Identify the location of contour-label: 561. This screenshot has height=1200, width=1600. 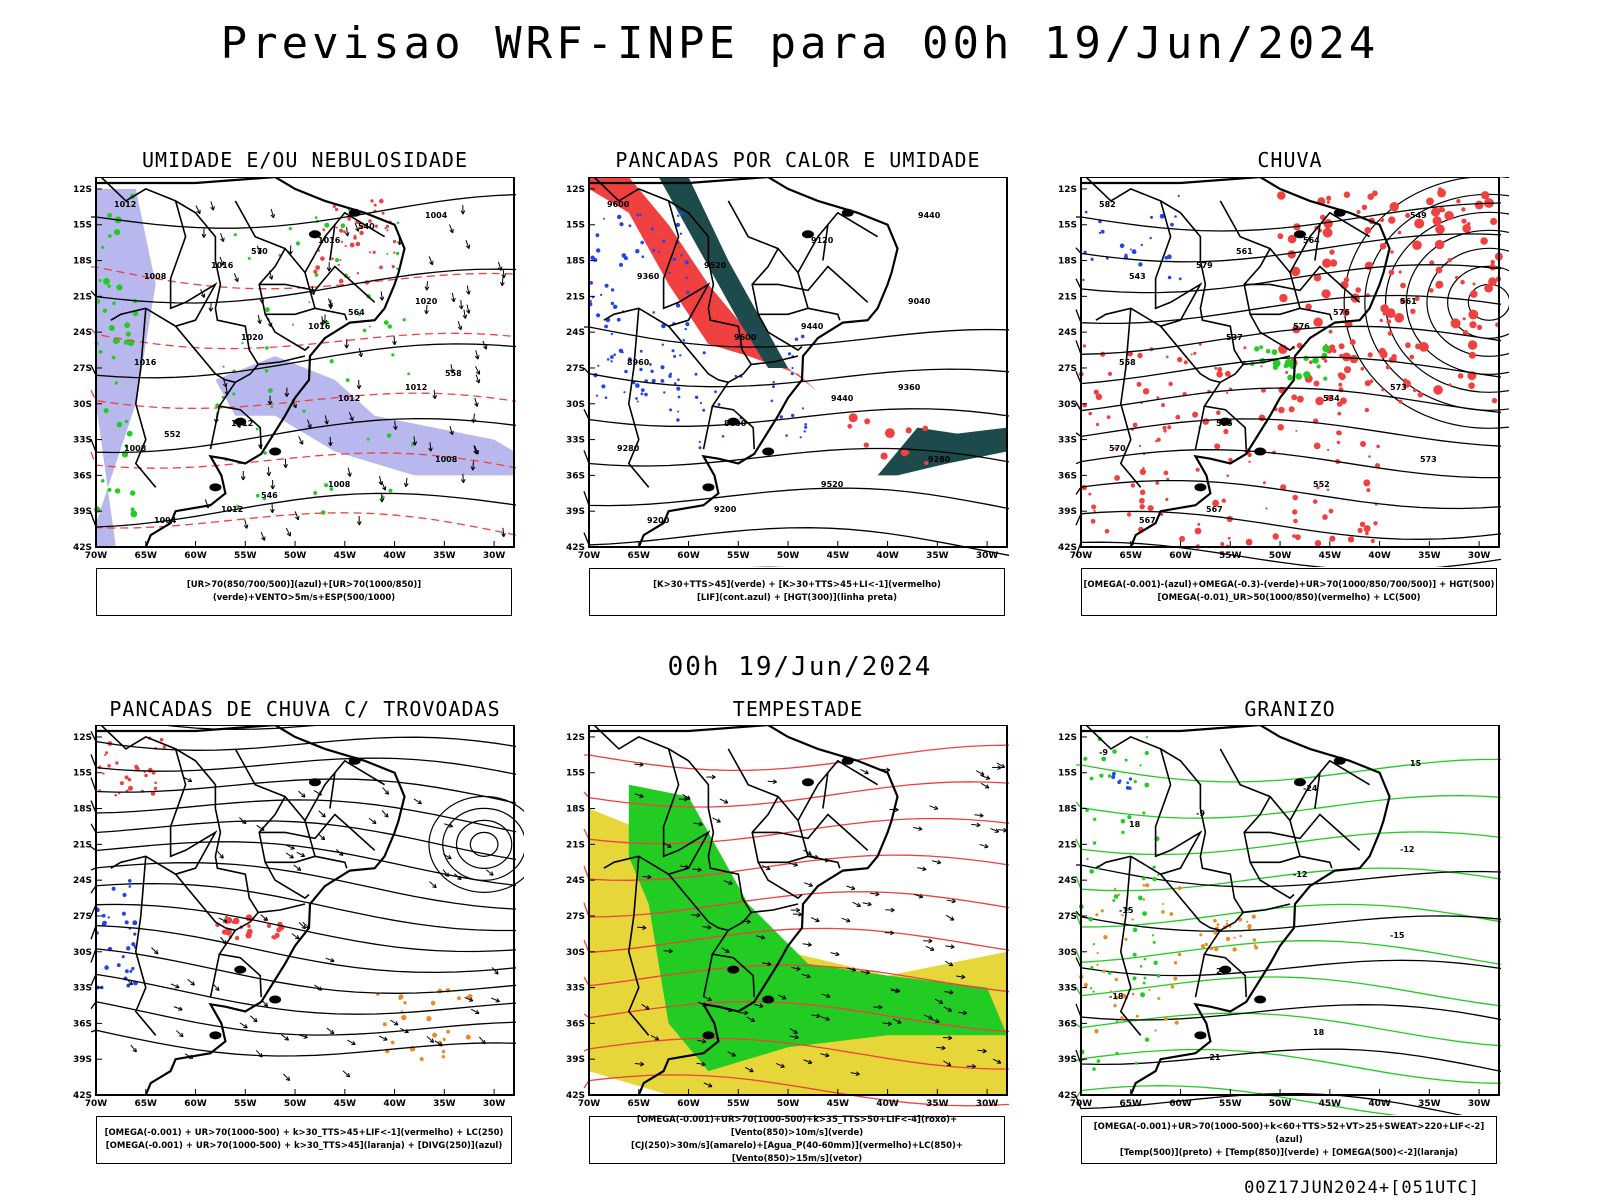
(1408, 301).